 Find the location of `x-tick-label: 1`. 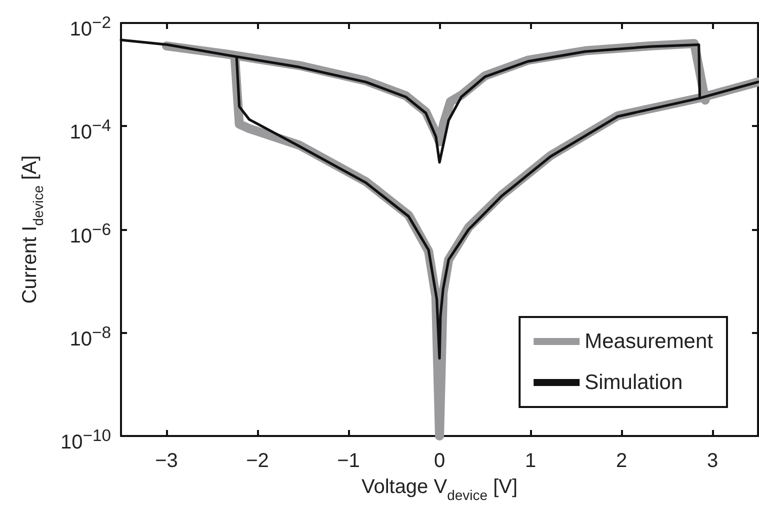

x-tick-label: 1 is located at coordinates (530, 461).